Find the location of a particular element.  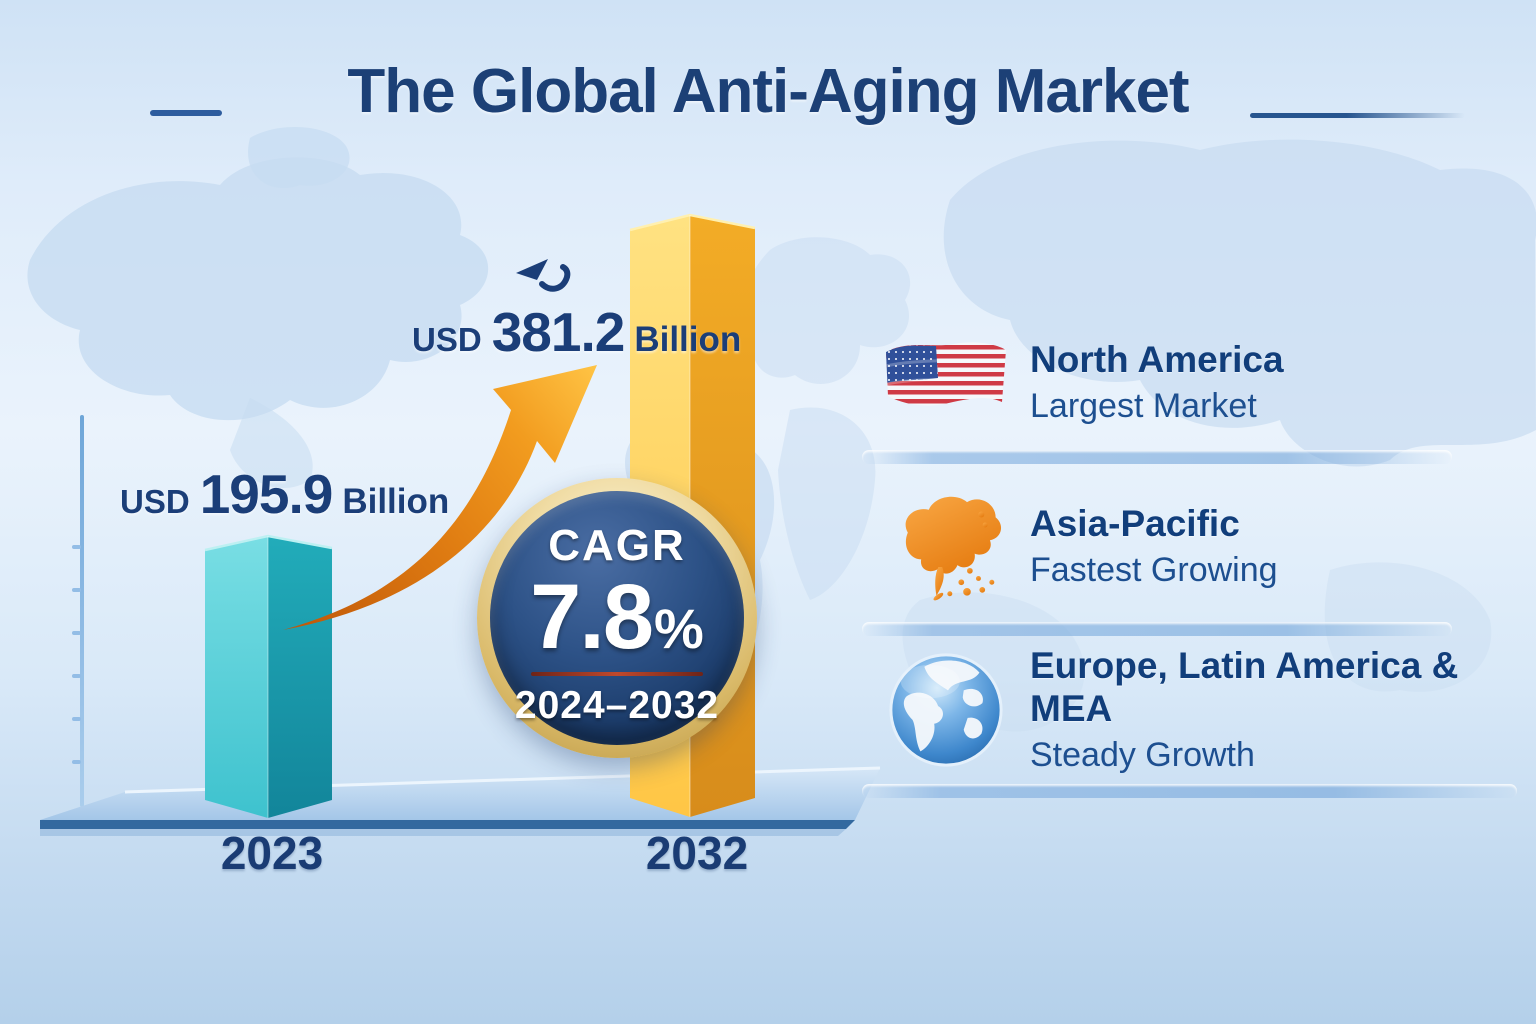

title-dash-right is located at coordinates (1357, 115).